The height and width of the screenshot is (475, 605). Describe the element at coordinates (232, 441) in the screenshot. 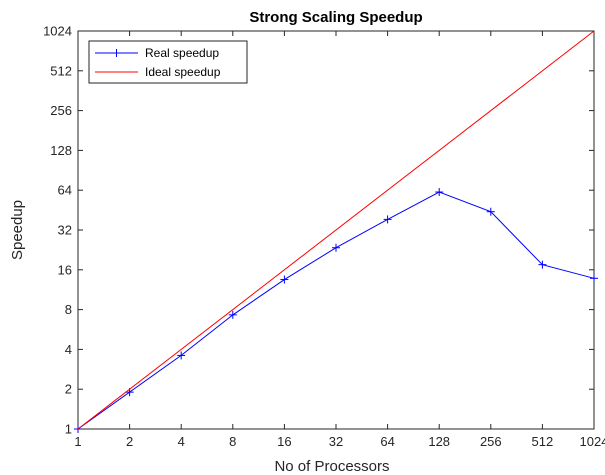

I see `x-tick-label: 8` at that location.